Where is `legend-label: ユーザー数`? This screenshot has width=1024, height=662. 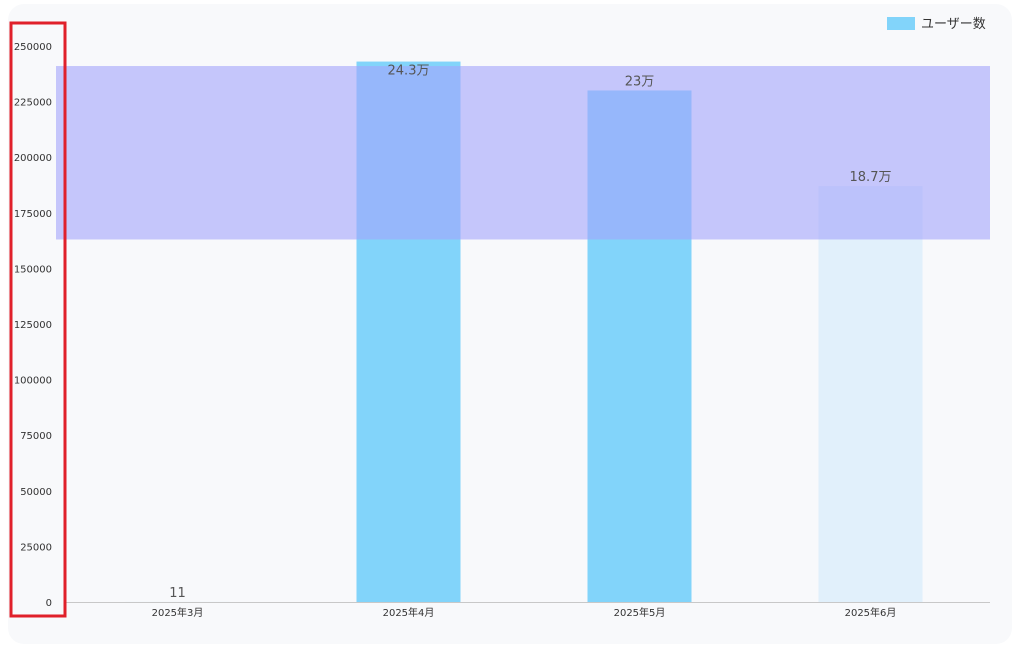 legend-label: ユーザー数 is located at coordinates (953, 24).